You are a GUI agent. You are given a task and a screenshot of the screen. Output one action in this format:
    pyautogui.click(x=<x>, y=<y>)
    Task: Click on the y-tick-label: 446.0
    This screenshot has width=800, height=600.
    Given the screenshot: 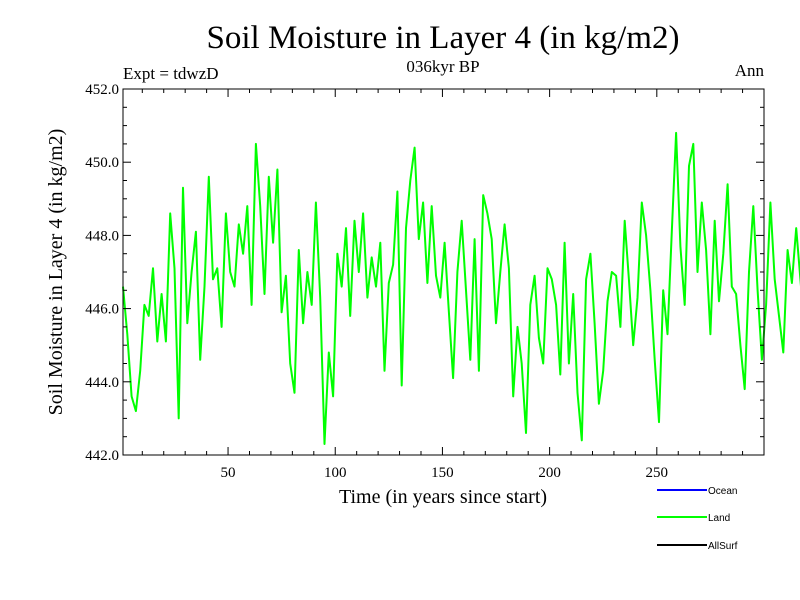 What is the action you would take?
    pyautogui.click(x=102, y=310)
    